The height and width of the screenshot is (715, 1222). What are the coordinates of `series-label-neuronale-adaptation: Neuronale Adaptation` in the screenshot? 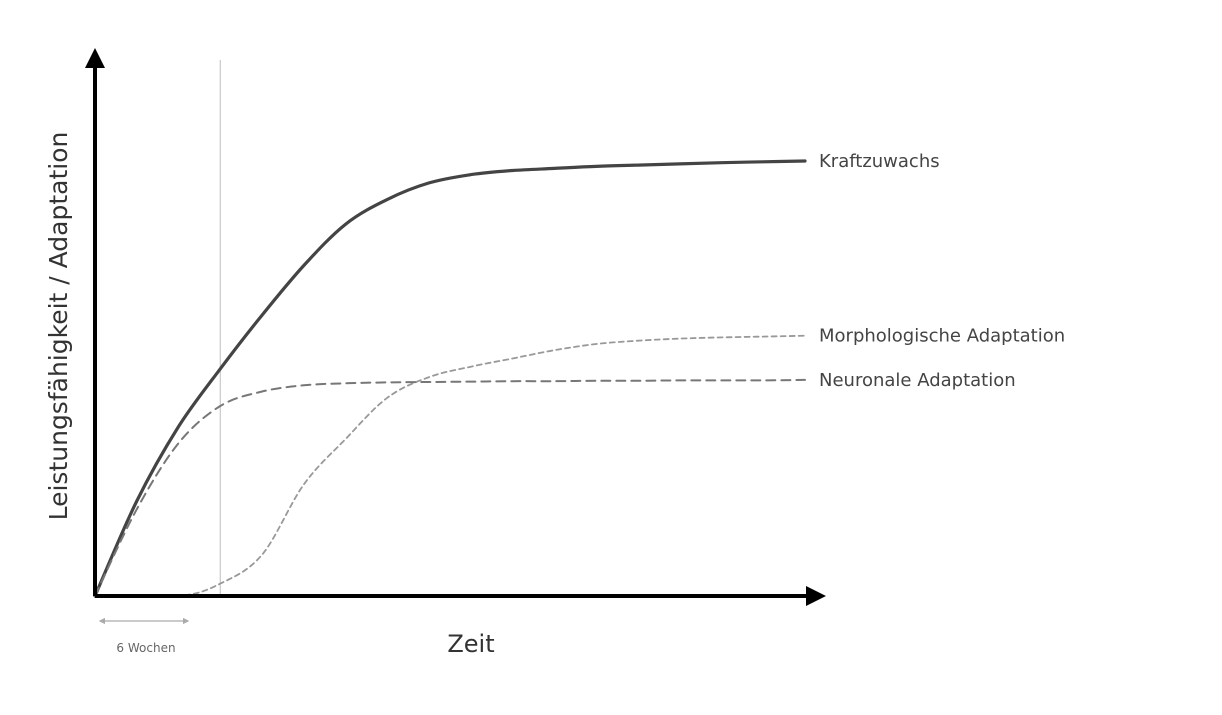 It's located at (917, 380).